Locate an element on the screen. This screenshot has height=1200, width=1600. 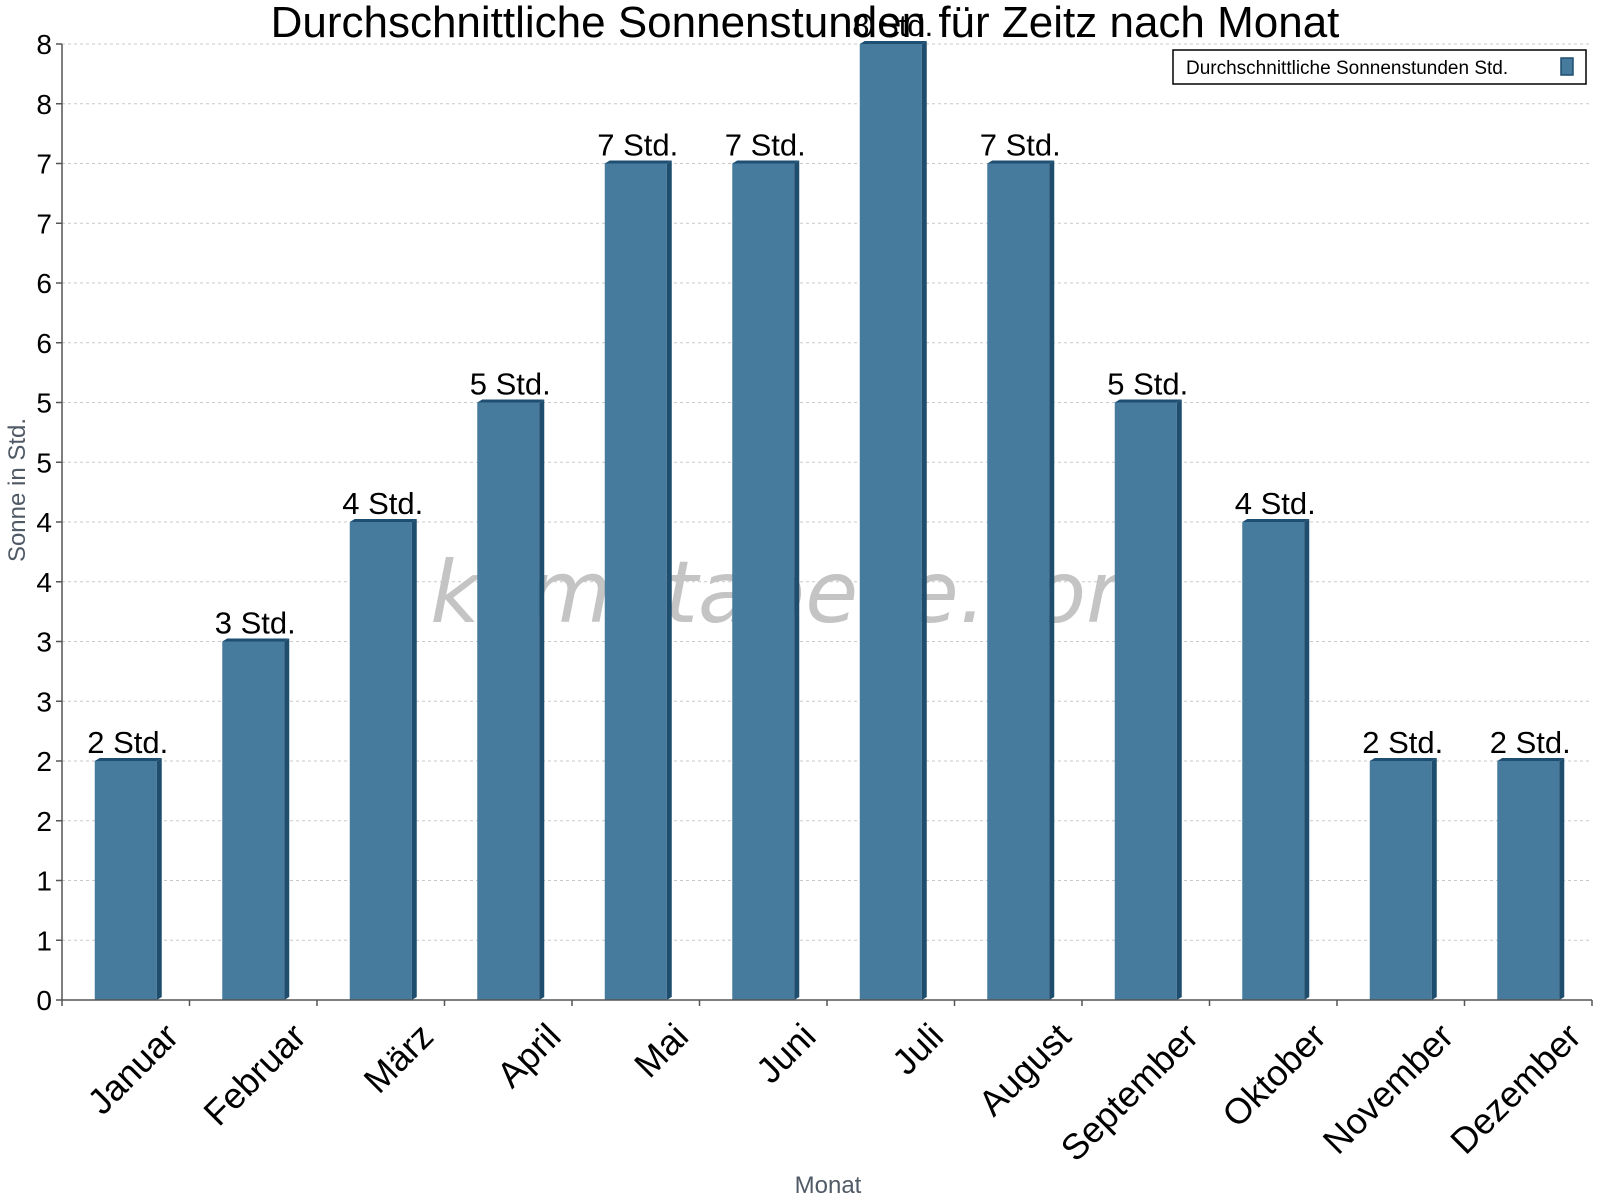
x-tick-label: Januar is located at coordinates (132, 1068).